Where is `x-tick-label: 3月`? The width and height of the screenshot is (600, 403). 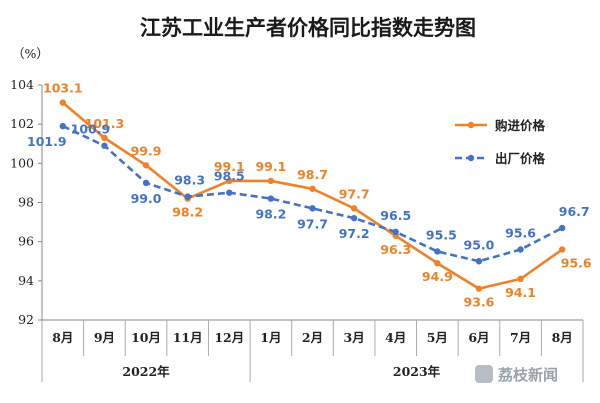
x-tick-label: 3月 is located at coordinates (354, 337).